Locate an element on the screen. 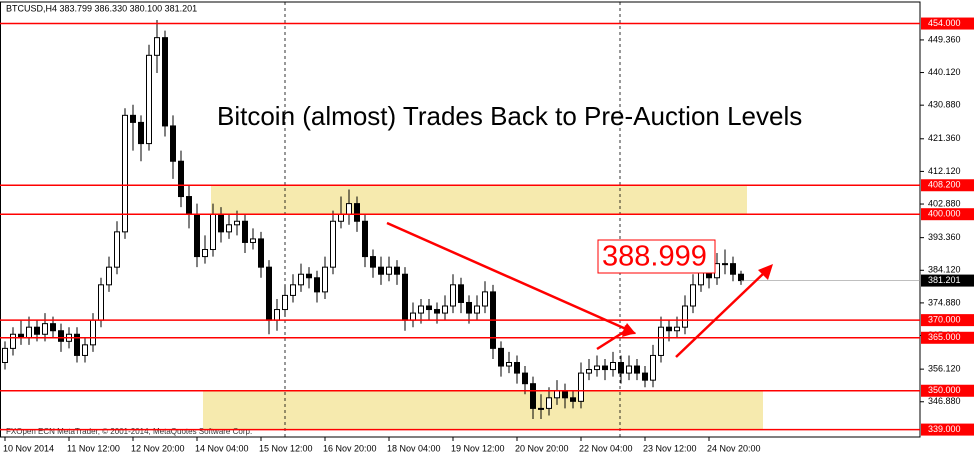 This screenshot has width=975, height=457. x-tick-label: 15 Nov 12:00 is located at coordinates (286, 448).